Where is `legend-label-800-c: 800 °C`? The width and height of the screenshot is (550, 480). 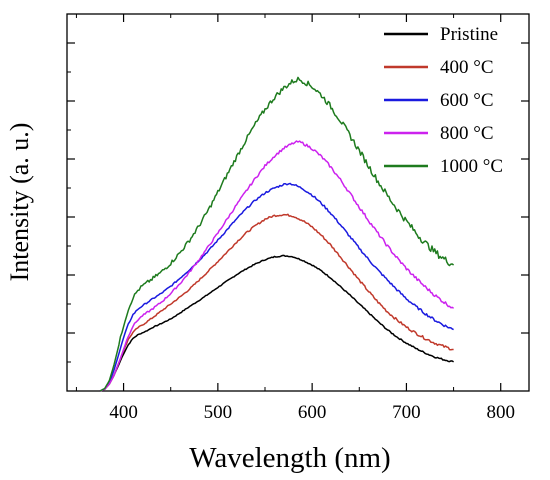
legend-label-800-c: 800 °C is located at coordinates (467, 133).